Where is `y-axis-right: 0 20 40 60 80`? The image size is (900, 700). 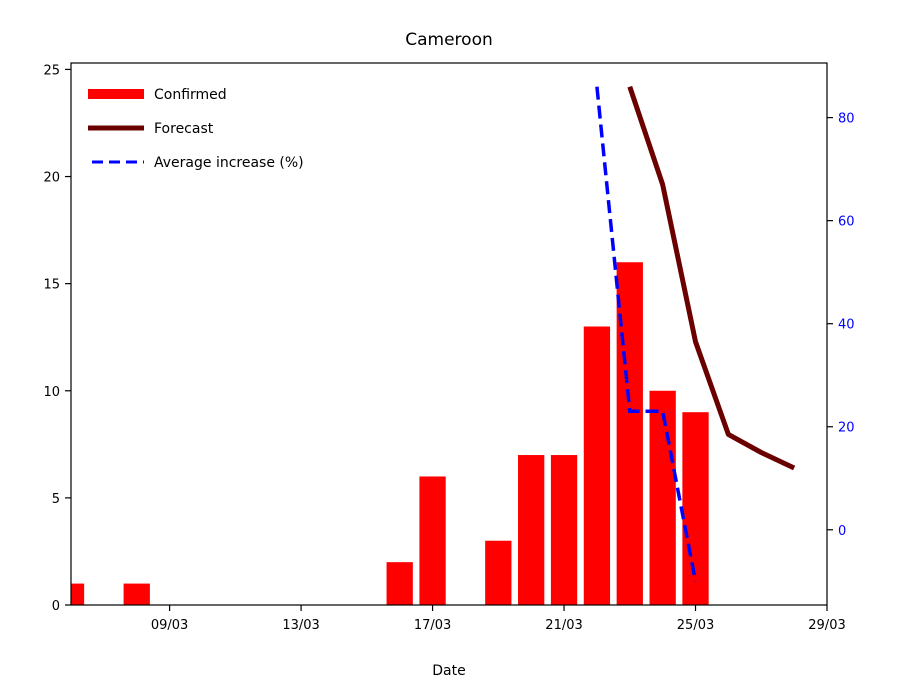 y-axis-right: 0 20 40 60 80 is located at coordinates (841, 325).